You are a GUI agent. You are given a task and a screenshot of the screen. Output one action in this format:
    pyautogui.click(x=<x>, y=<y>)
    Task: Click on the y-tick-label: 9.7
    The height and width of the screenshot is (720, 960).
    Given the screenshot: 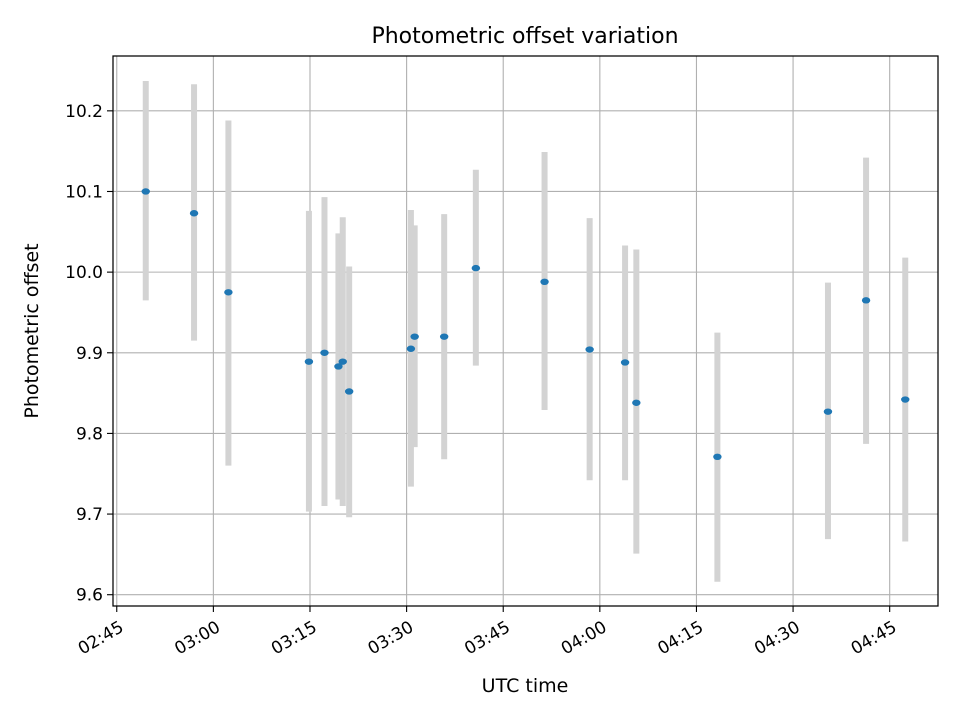 What is the action you would take?
    pyautogui.click(x=89, y=515)
    